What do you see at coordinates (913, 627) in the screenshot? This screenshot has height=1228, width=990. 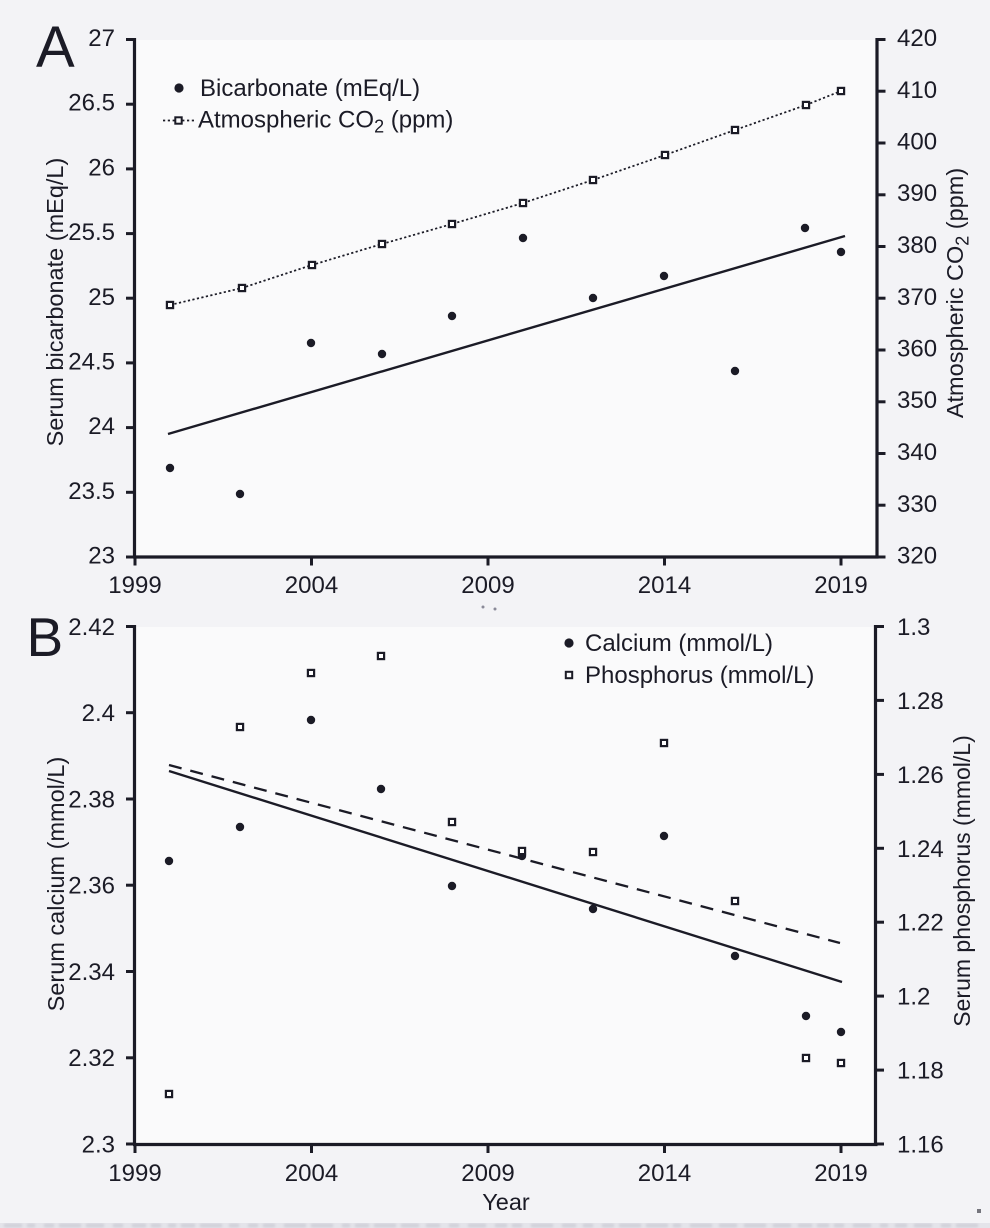 I see `svg-text: 1.3` at bounding box center [913, 627].